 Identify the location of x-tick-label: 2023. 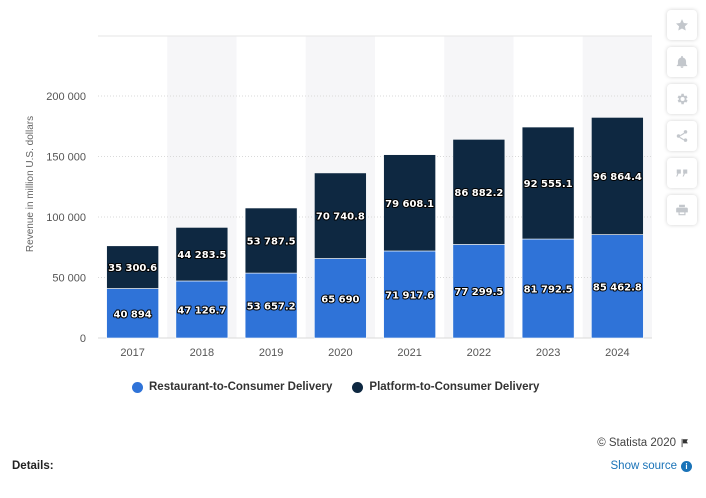
(548, 353).